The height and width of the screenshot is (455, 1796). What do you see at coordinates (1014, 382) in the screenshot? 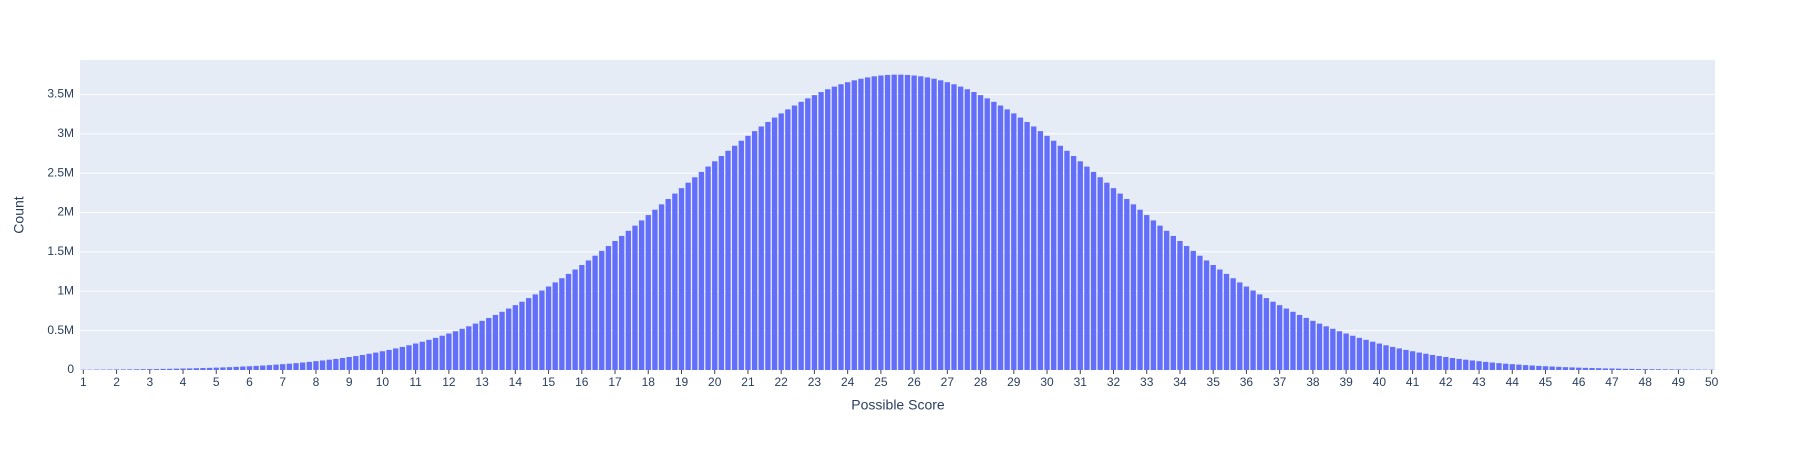
I see `x-tick-label: 29` at bounding box center [1014, 382].